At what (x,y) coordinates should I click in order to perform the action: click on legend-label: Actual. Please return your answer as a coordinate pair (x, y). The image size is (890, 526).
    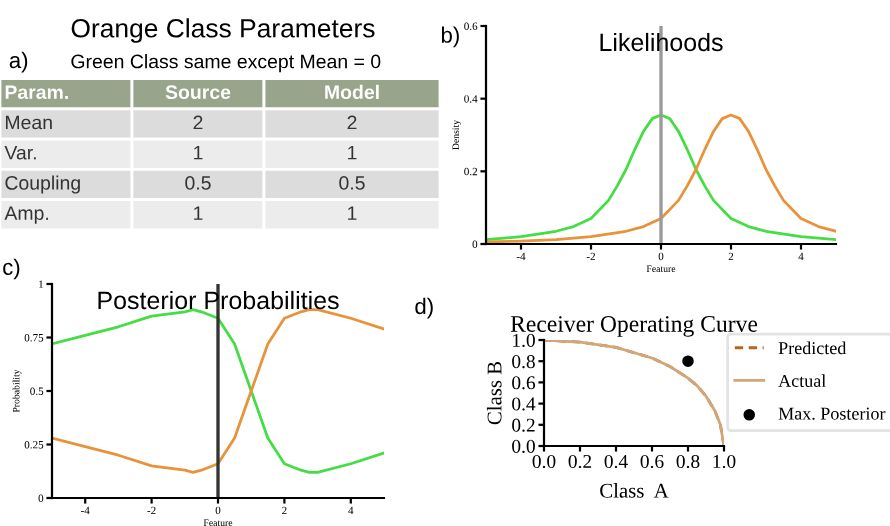
    Looking at the image, I should click on (802, 380).